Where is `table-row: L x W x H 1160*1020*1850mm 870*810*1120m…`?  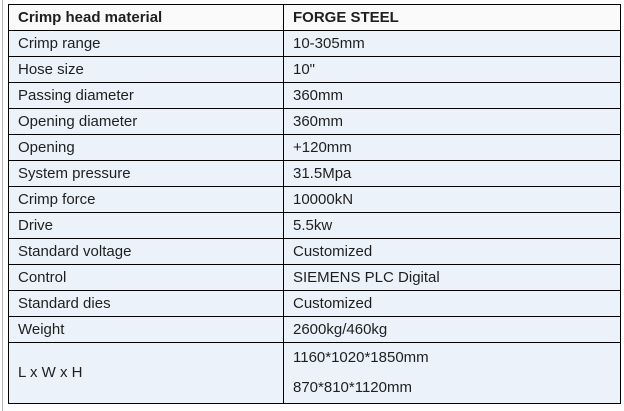 table-row: L x W x H 1160*1020*1850mm 870*810*1120m… is located at coordinates (314, 373).